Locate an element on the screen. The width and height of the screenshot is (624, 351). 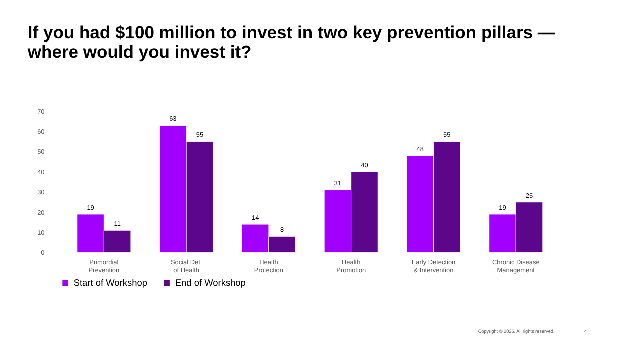
legend-label: End of Workshop is located at coordinates (210, 283).